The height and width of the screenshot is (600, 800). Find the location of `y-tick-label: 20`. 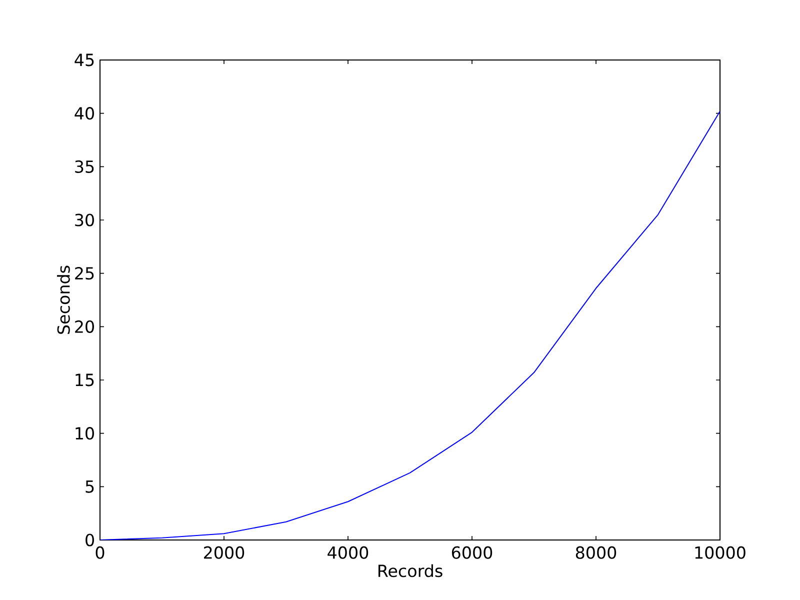

y-tick-label: 20 is located at coordinates (84, 326).